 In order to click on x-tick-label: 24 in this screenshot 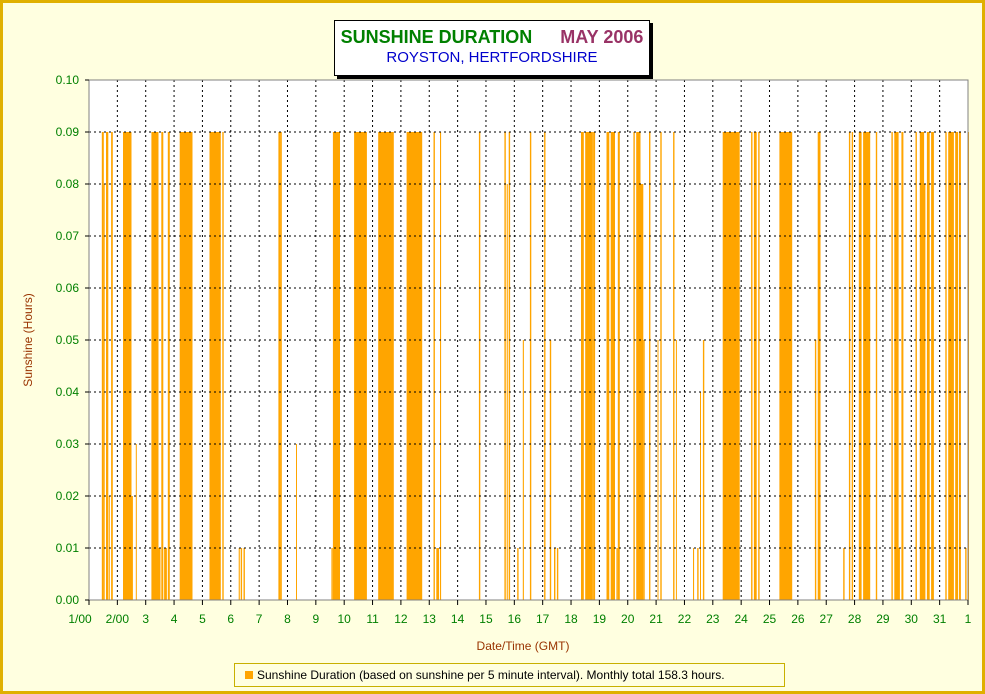, I will do `click(741, 619)`.